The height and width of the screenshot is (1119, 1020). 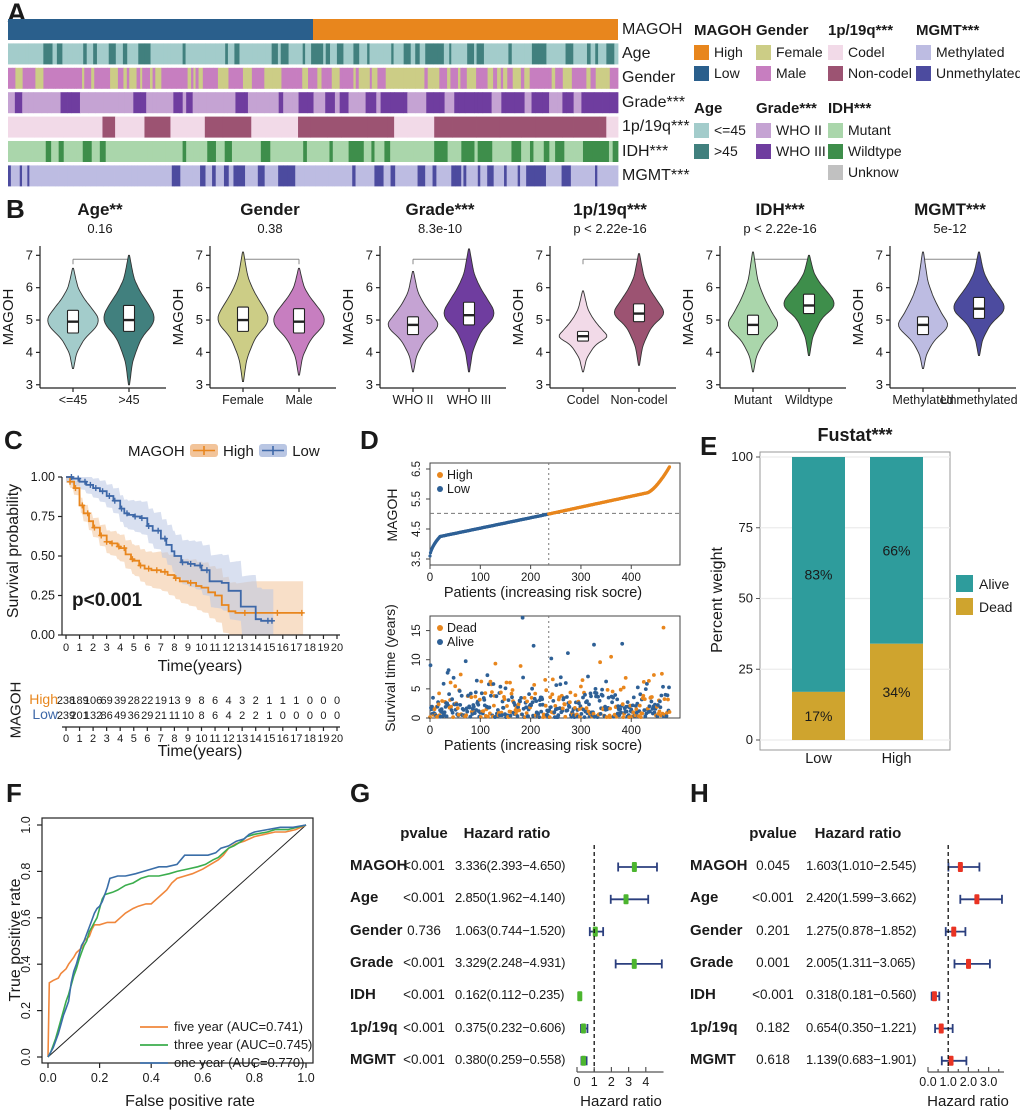 I want to click on tick-label: 7, so click(x=29, y=254).